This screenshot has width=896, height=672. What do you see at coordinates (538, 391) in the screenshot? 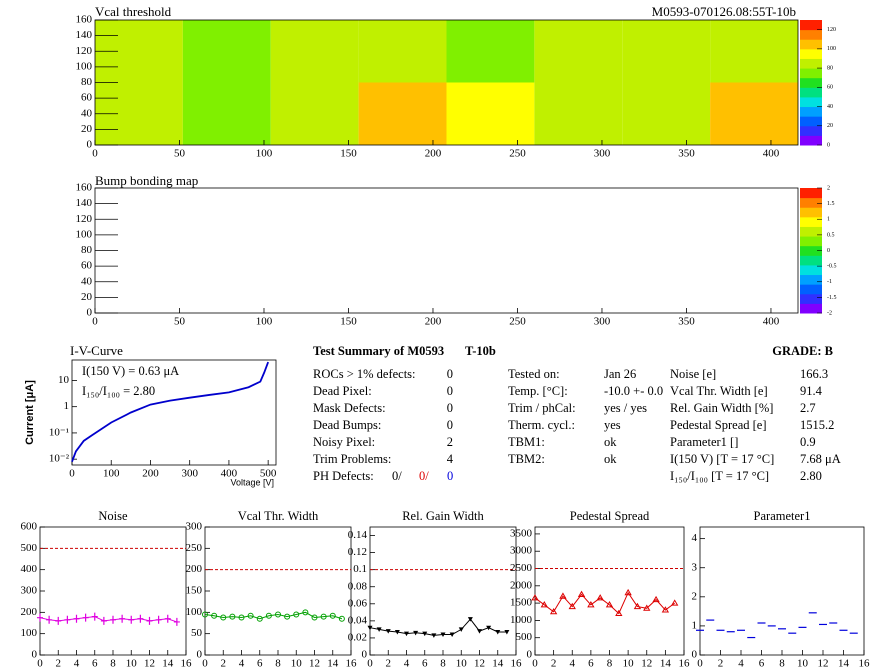
I see `summary-label: Temp. [°C]:` at bounding box center [538, 391].